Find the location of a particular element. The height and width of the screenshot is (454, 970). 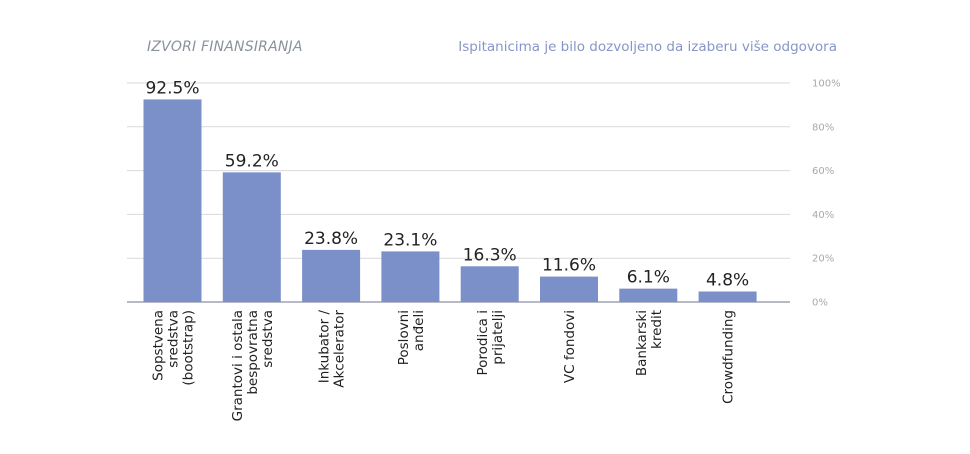

category-label: Inkubator / Akcelerator is located at coordinates (332, 349).